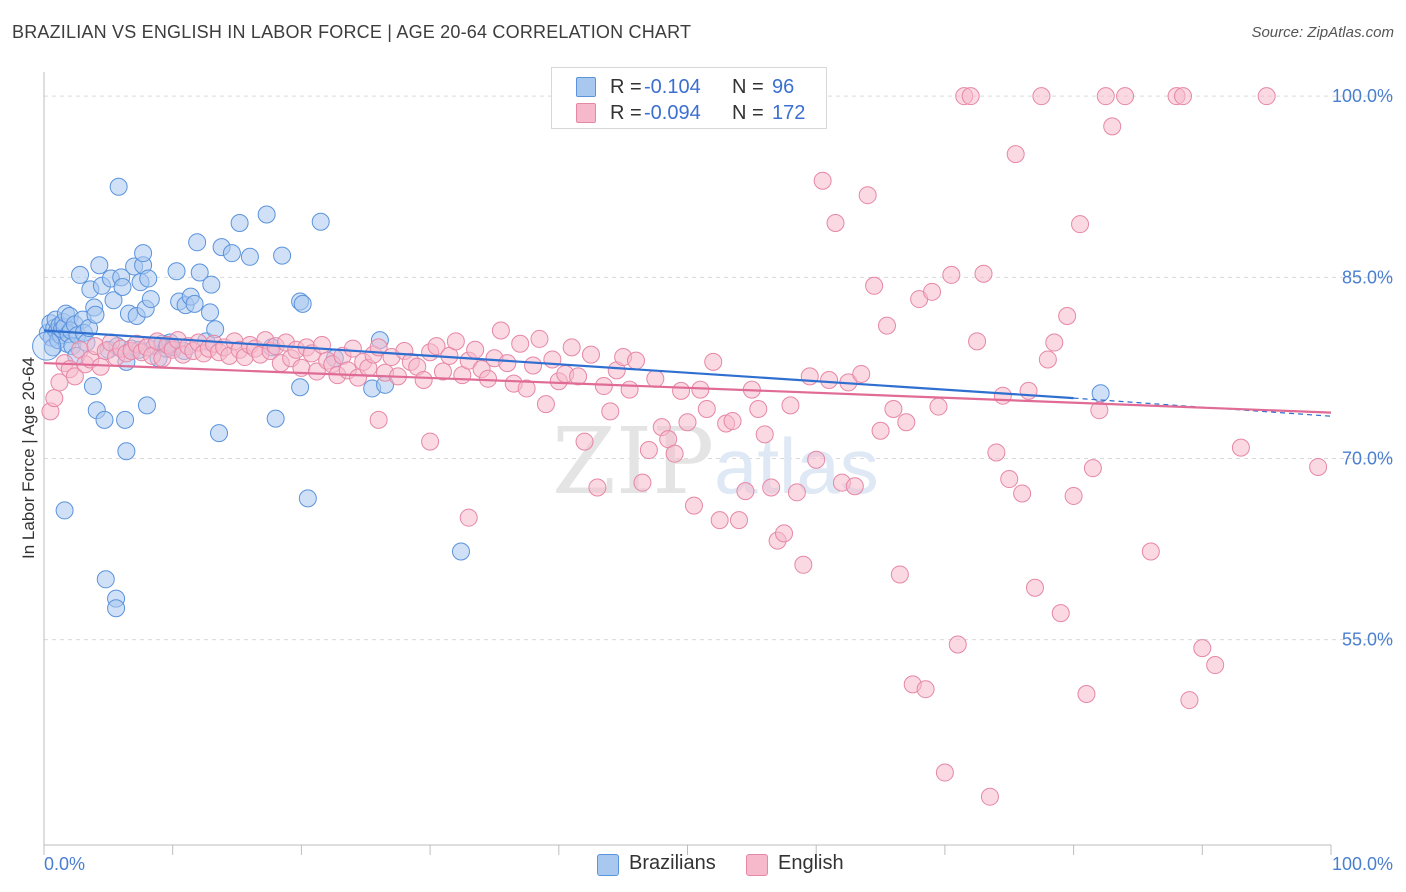 This screenshot has height=892, width=1406. Describe the element at coordinates (672, 863) in the screenshot. I see `legend-label-brazilians: Brazilians` at that location.